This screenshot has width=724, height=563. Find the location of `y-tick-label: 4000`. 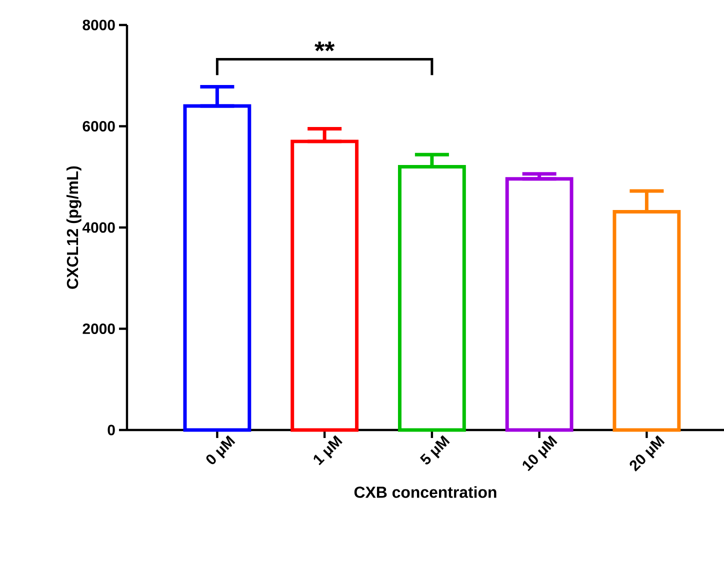

y-tick-label: 4000 is located at coordinates (98, 227).